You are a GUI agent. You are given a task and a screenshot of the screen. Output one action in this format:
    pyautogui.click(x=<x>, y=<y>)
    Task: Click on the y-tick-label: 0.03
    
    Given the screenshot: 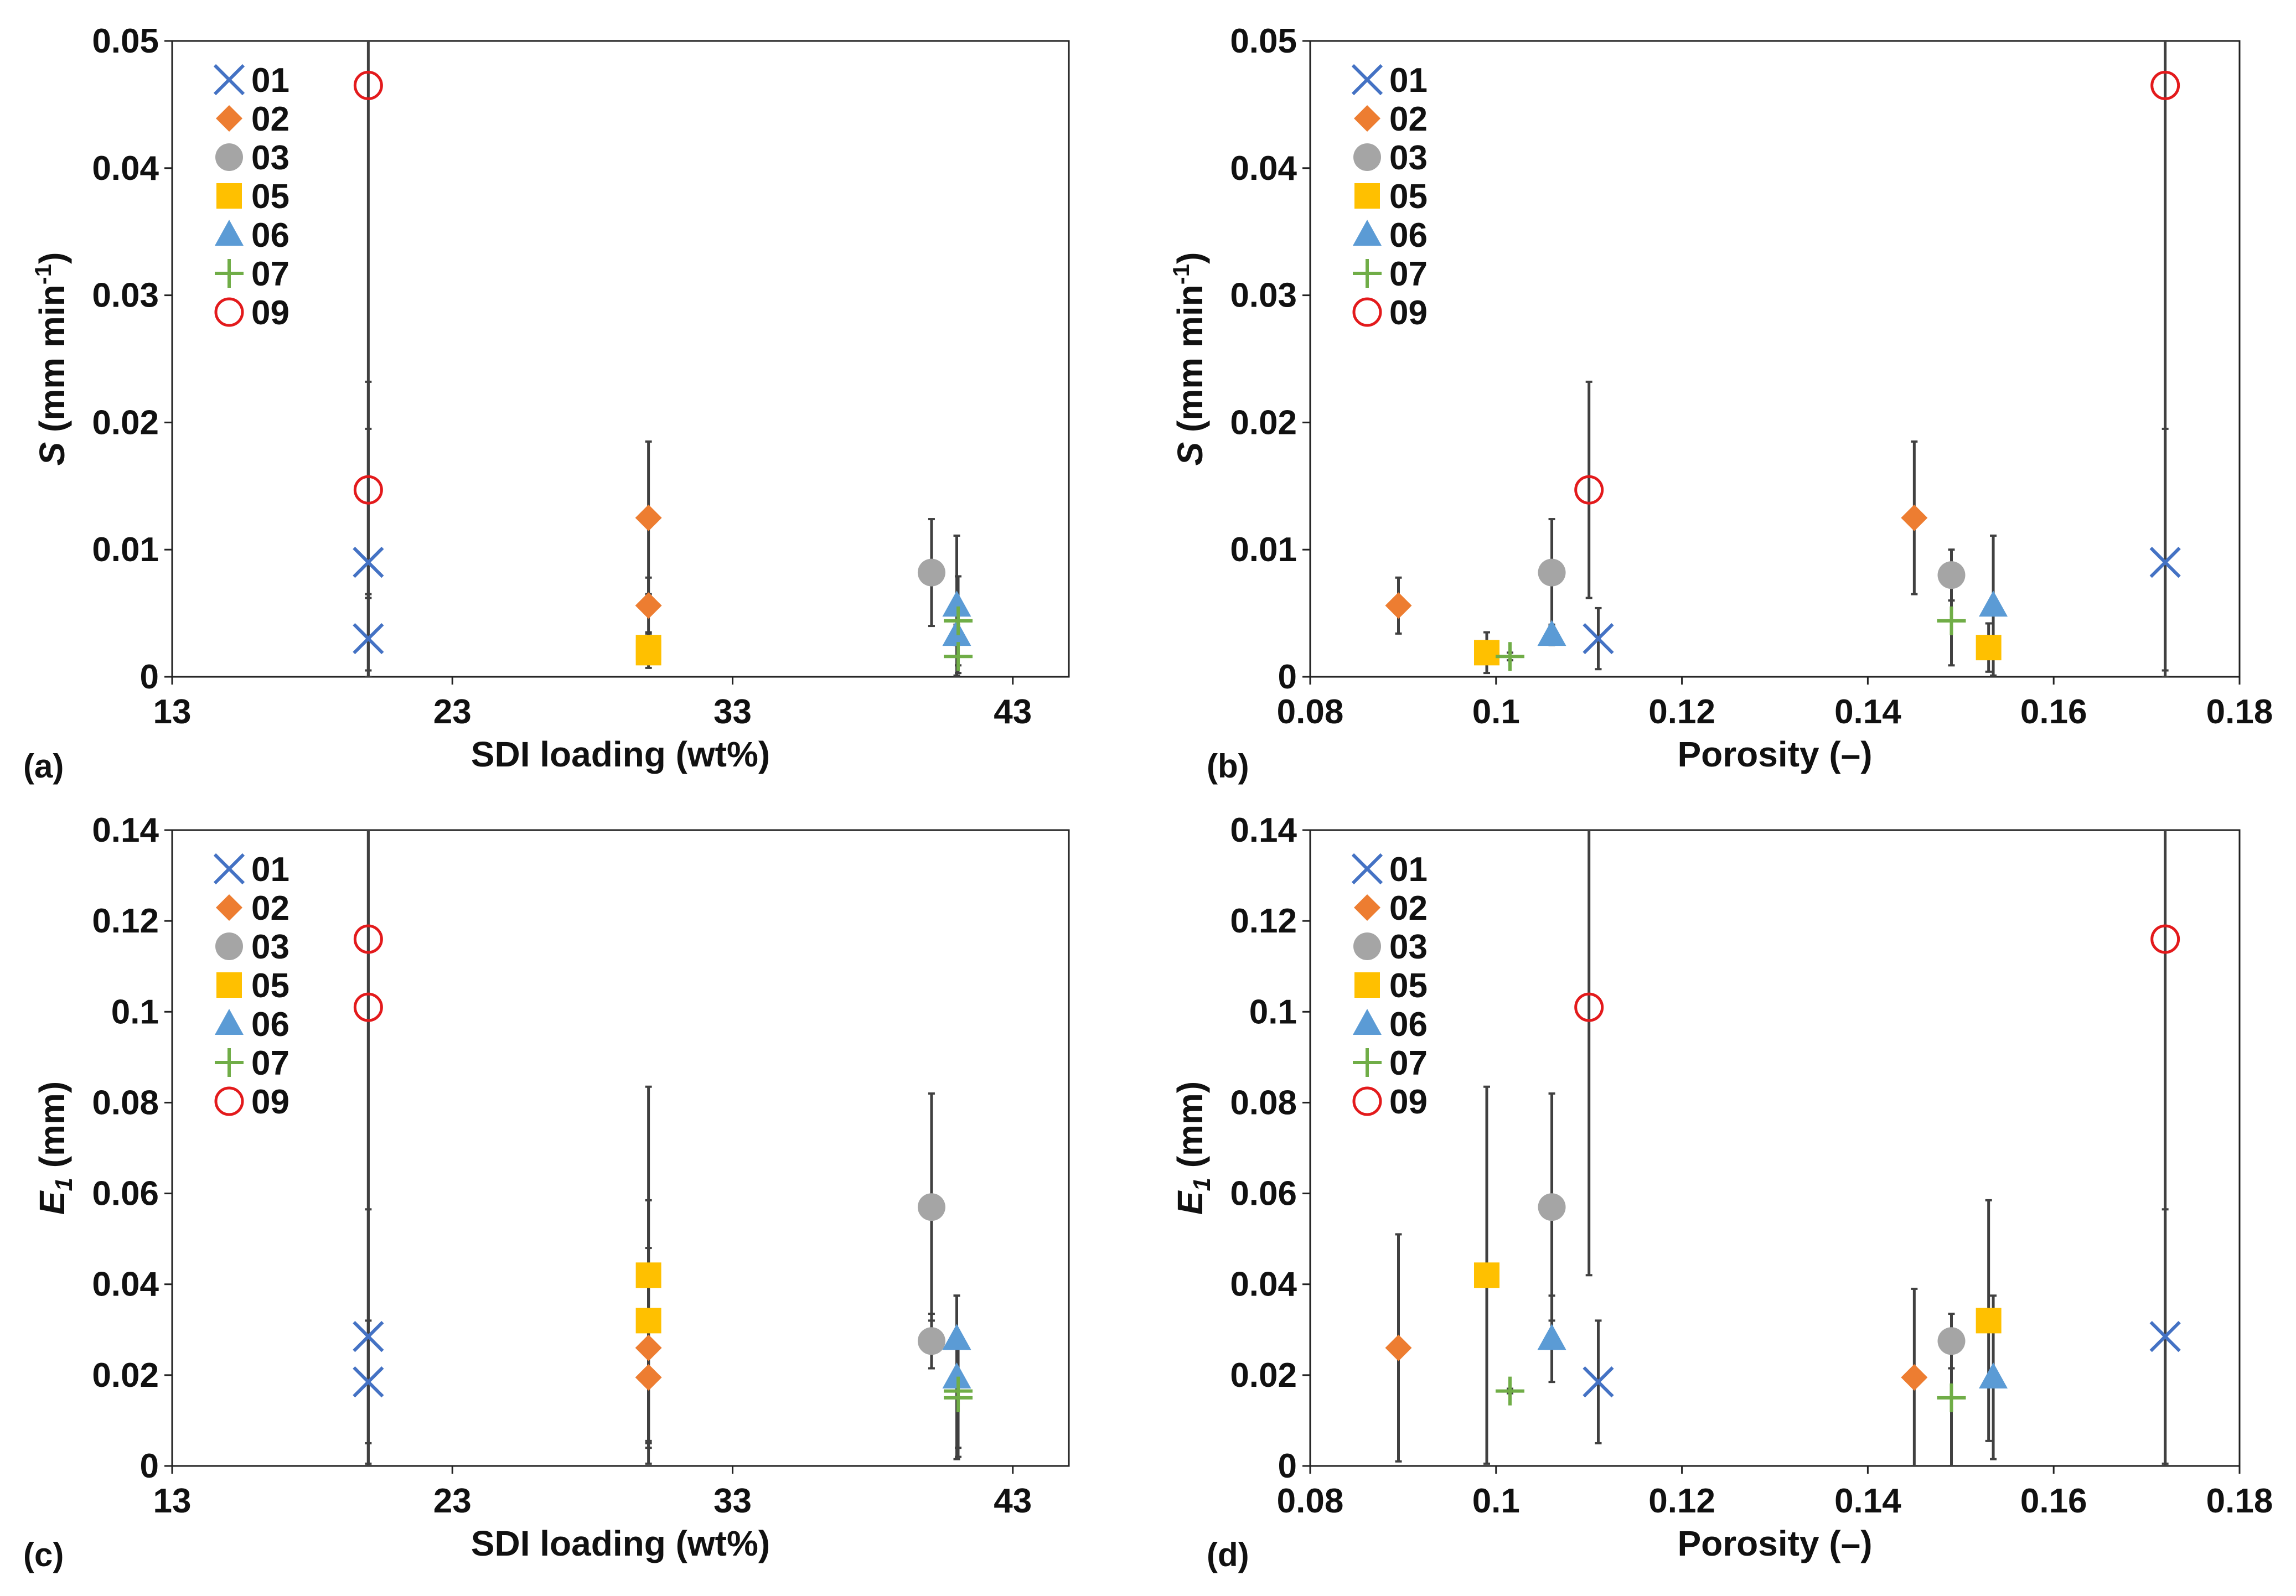 What is the action you would take?
    pyautogui.click(x=125, y=296)
    